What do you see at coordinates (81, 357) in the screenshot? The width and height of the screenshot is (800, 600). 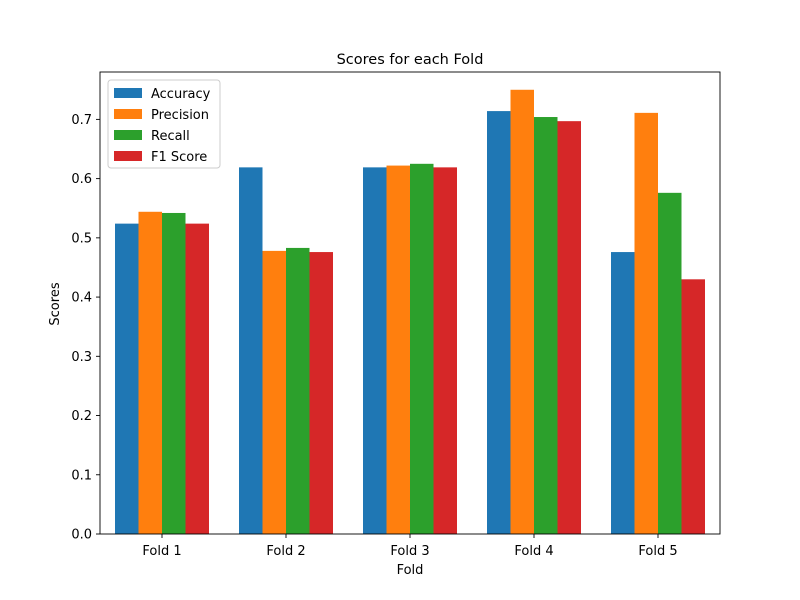 I see `y-tick-label: 0.3` at bounding box center [81, 357].